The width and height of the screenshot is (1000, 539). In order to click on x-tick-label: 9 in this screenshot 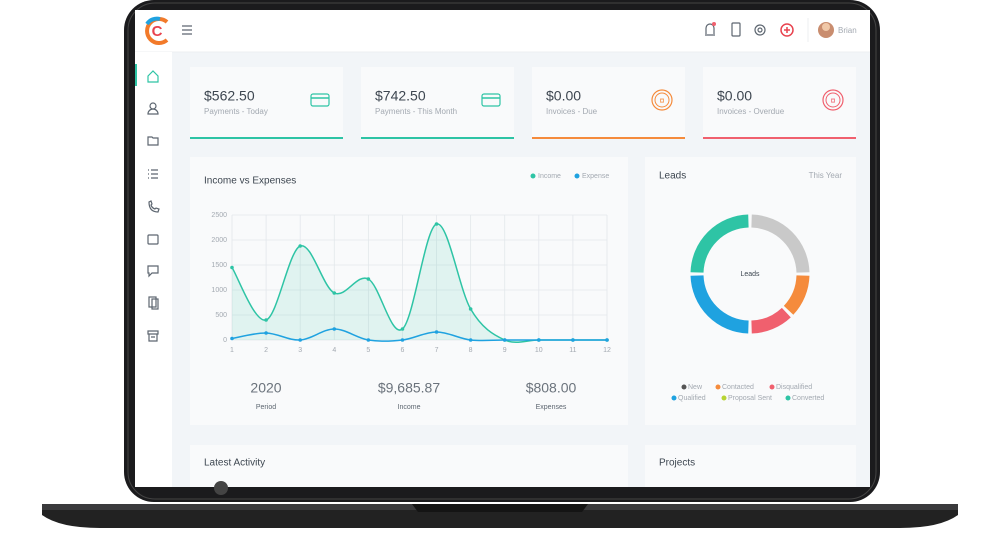, I will do `click(505, 350)`.